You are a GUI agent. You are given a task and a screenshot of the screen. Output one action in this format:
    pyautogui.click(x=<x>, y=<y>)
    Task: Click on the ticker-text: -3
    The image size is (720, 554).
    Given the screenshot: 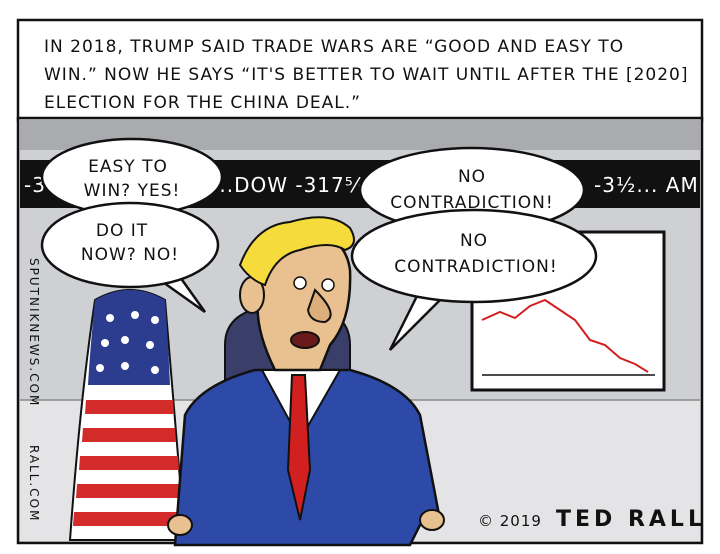 What is the action you would take?
    pyautogui.click(x=35, y=185)
    